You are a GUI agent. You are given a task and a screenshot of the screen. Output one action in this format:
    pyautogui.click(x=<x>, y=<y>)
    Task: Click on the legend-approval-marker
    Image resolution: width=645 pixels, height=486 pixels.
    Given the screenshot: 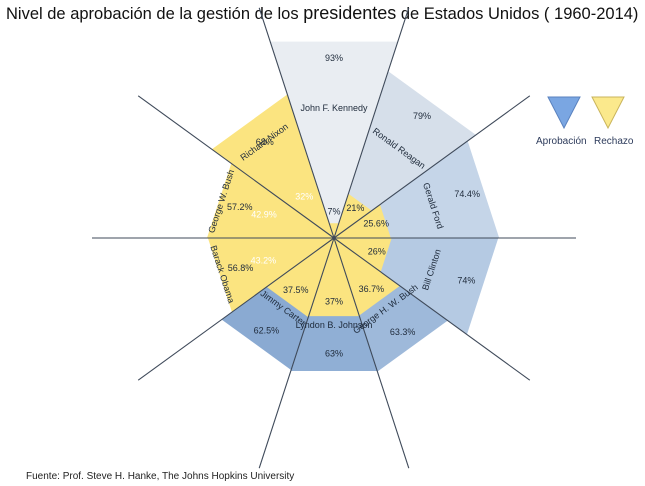 What is the action you would take?
    pyautogui.click(x=564, y=113)
    